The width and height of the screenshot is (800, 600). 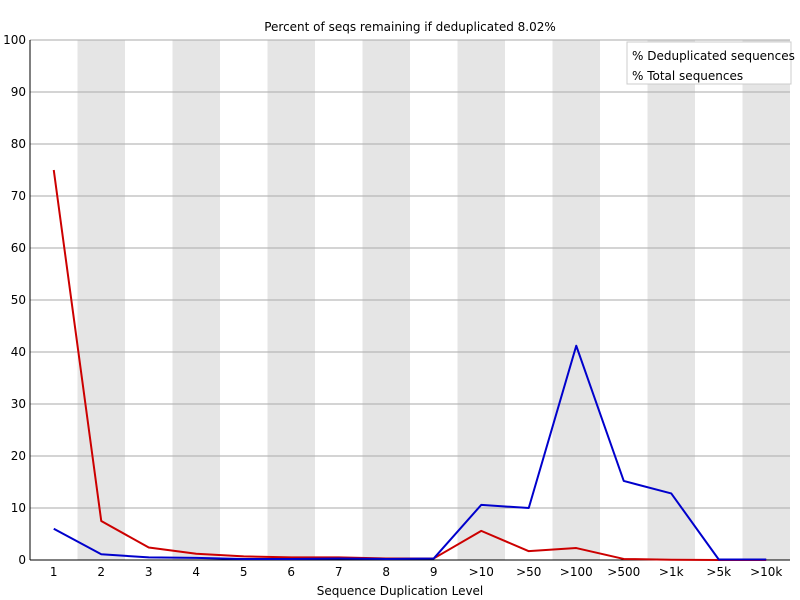 I want to click on x-tick-label: 9, so click(x=434, y=572).